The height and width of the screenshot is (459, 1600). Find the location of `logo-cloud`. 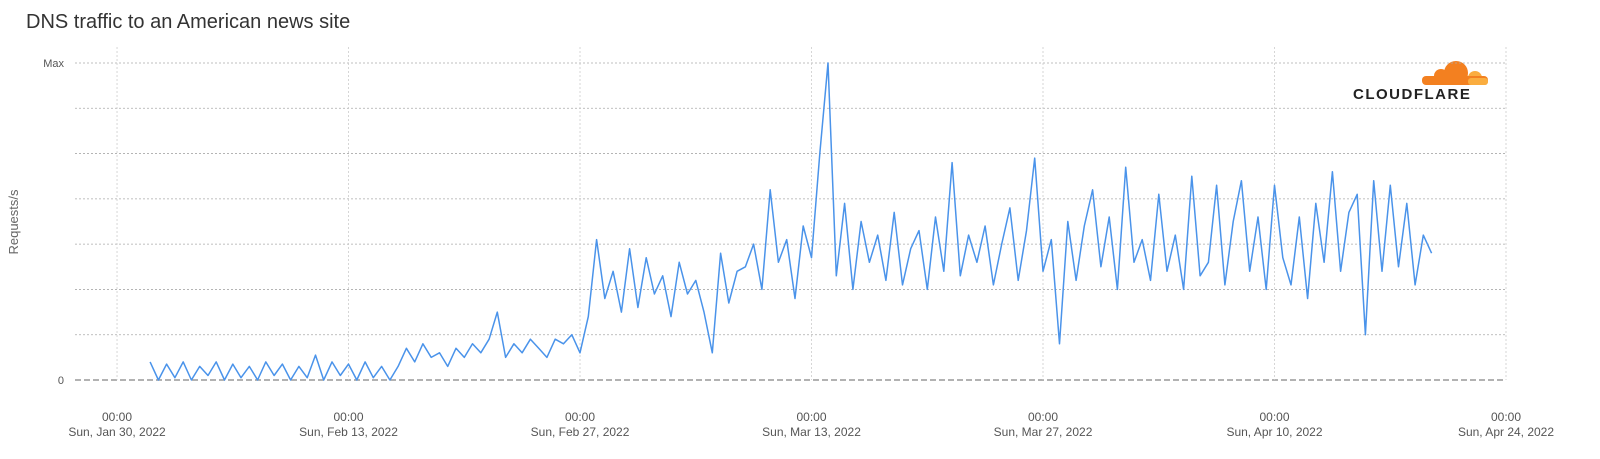

logo-cloud is located at coordinates (1478, 81).